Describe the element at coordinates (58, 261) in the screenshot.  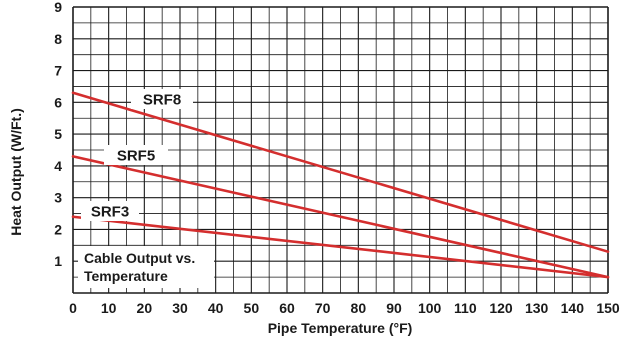
I see `y-tick-label: 1` at that location.